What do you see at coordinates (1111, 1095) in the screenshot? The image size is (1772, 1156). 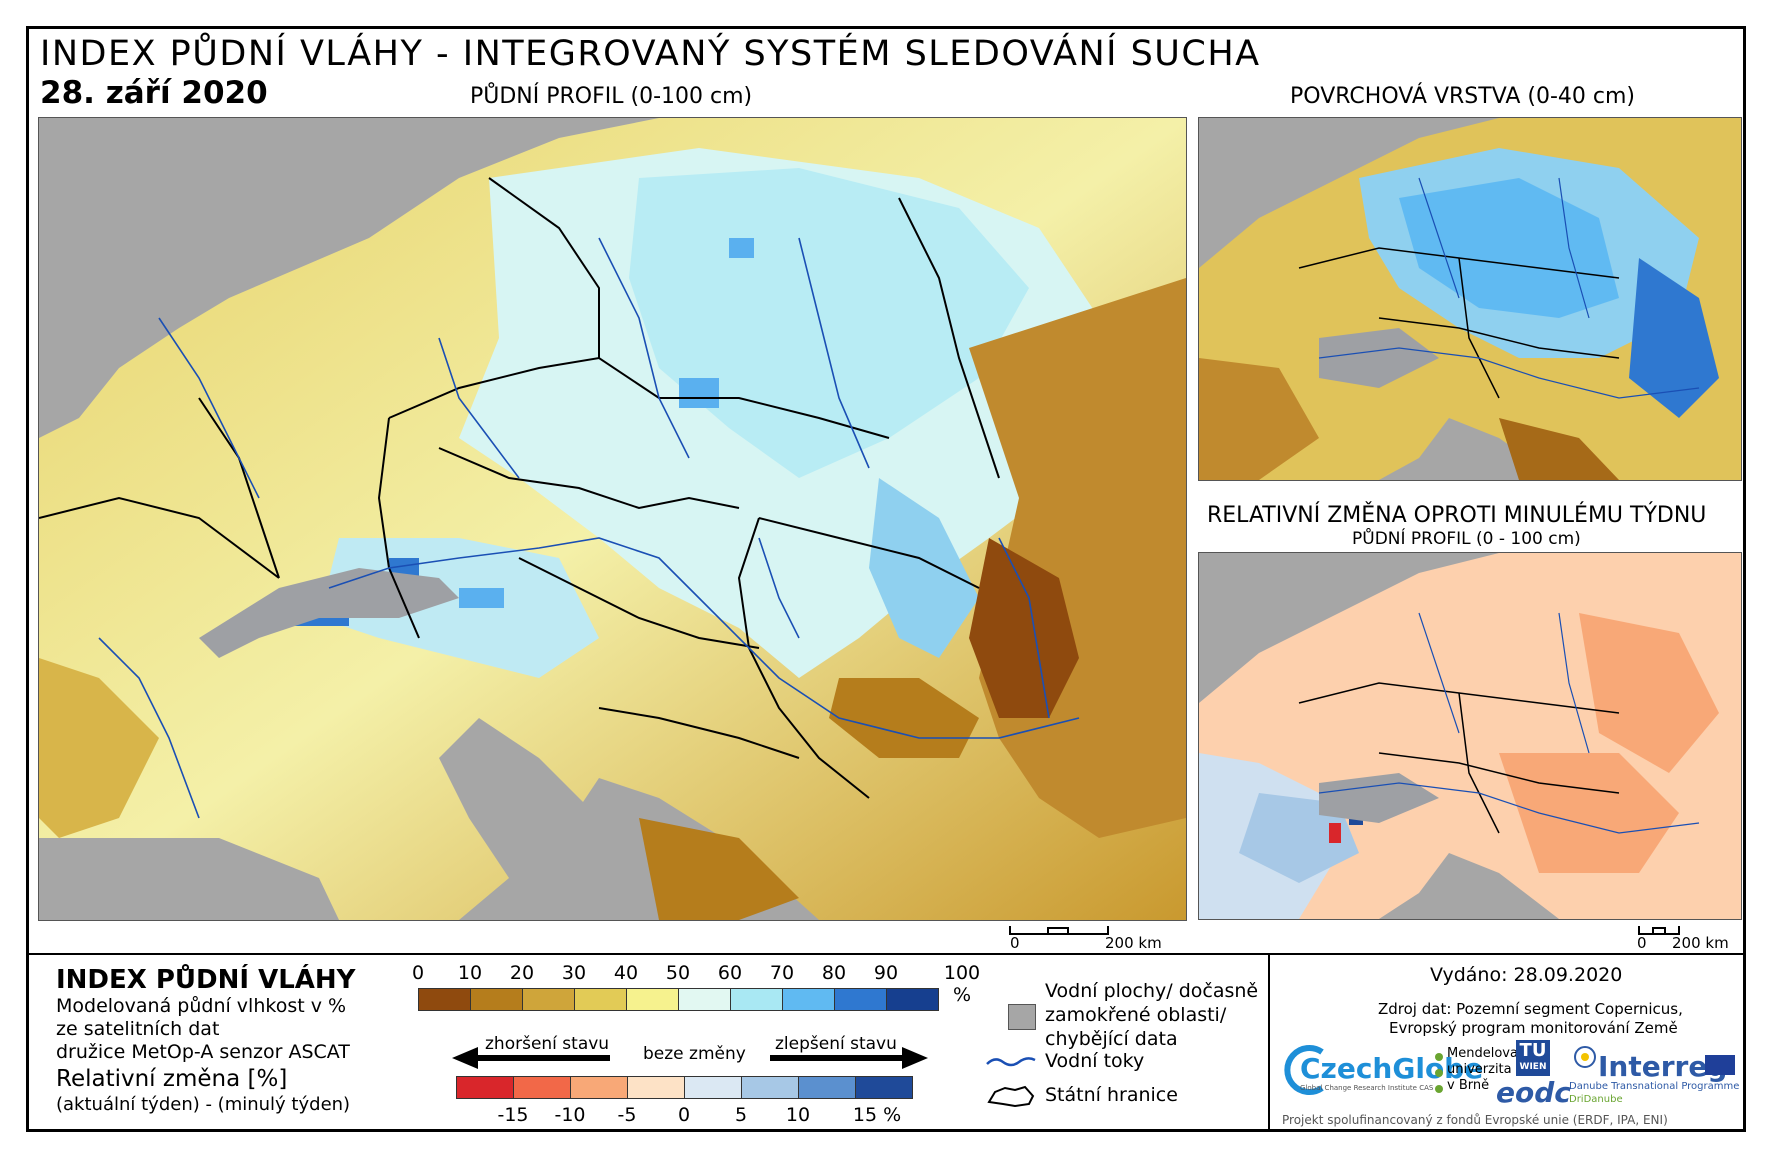 I see `borders-label: Státní hranice` at bounding box center [1111, 1095].